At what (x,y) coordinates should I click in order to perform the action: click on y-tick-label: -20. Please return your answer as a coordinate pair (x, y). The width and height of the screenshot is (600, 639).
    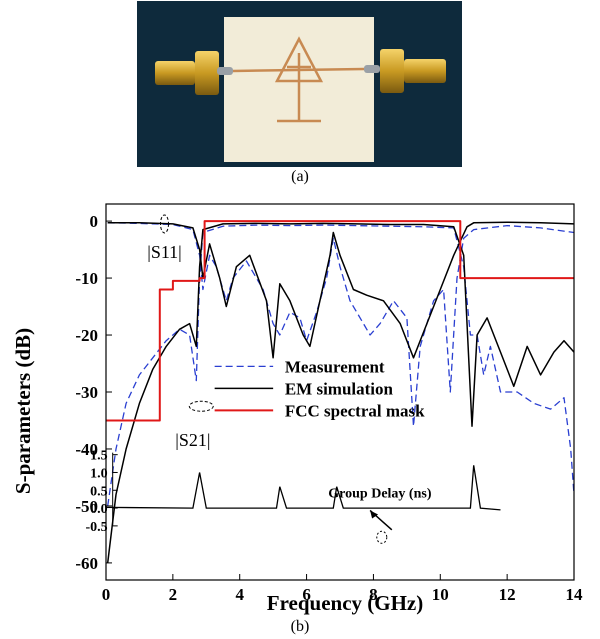
    Looking at the image, I should click on (86, 335).